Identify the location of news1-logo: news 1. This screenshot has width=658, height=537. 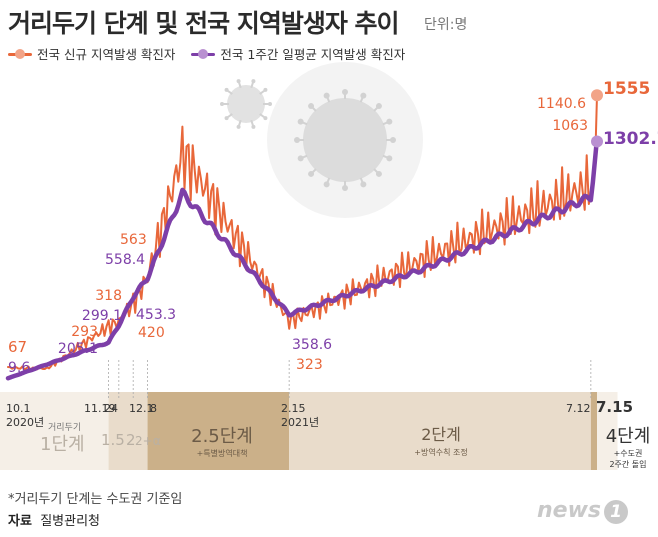
(583, 511).